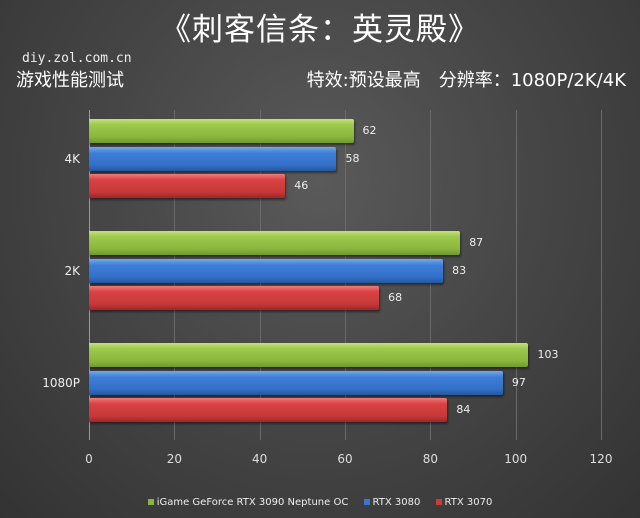 This screenshot has height=518, width=640. I want to click on x-tick-label: 20, so click(174, 459).